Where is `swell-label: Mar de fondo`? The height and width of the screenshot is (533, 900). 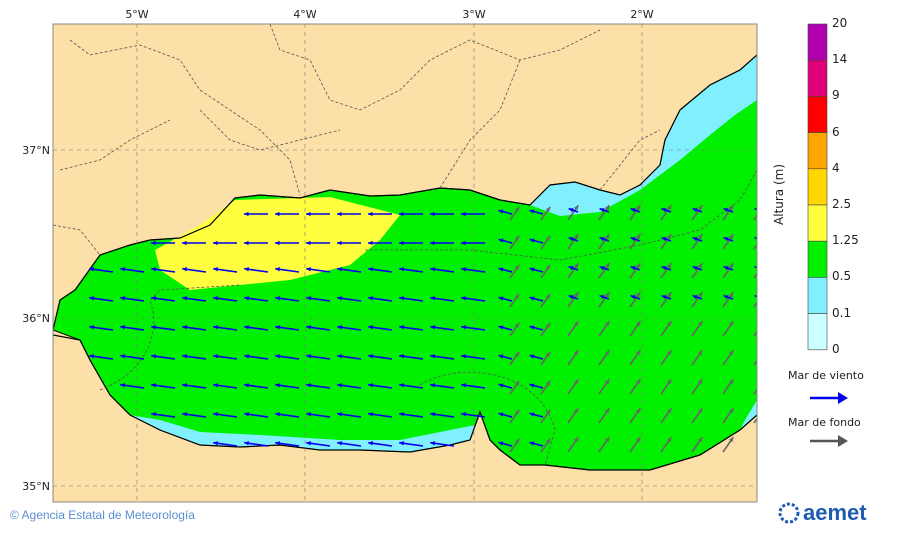
swell-label: Mar de fondo is located at coordinates (824, 422).